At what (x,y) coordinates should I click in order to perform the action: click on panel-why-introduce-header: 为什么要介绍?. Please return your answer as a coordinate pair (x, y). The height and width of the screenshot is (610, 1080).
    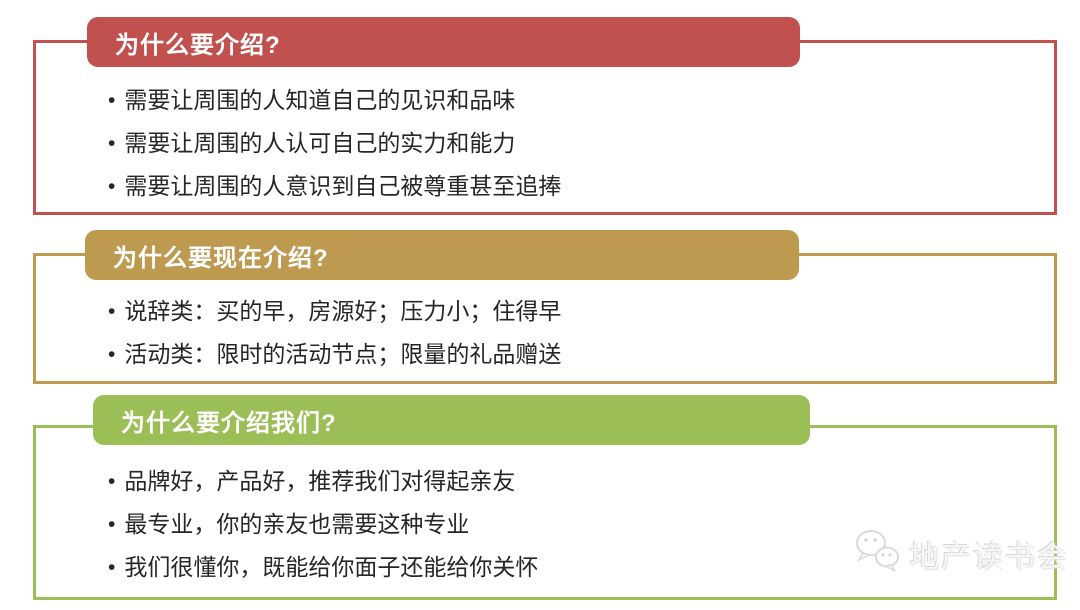
    Looking at the image, I should click on (443, 42).